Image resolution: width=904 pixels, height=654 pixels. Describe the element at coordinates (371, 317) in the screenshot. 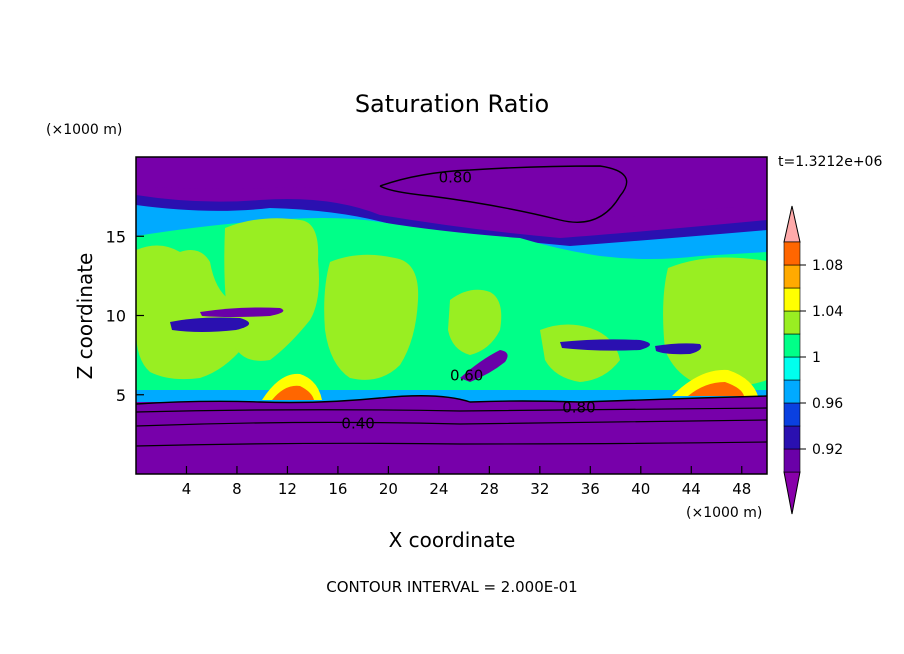

I see `green-patch-center` at that location.